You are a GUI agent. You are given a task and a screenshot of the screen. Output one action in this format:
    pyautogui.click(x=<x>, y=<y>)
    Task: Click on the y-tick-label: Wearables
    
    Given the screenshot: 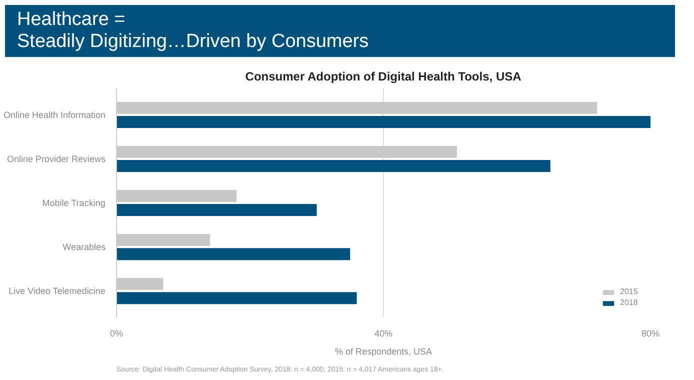 What is the action you would take?
    pyautogui.click(x=84, y=247)
    